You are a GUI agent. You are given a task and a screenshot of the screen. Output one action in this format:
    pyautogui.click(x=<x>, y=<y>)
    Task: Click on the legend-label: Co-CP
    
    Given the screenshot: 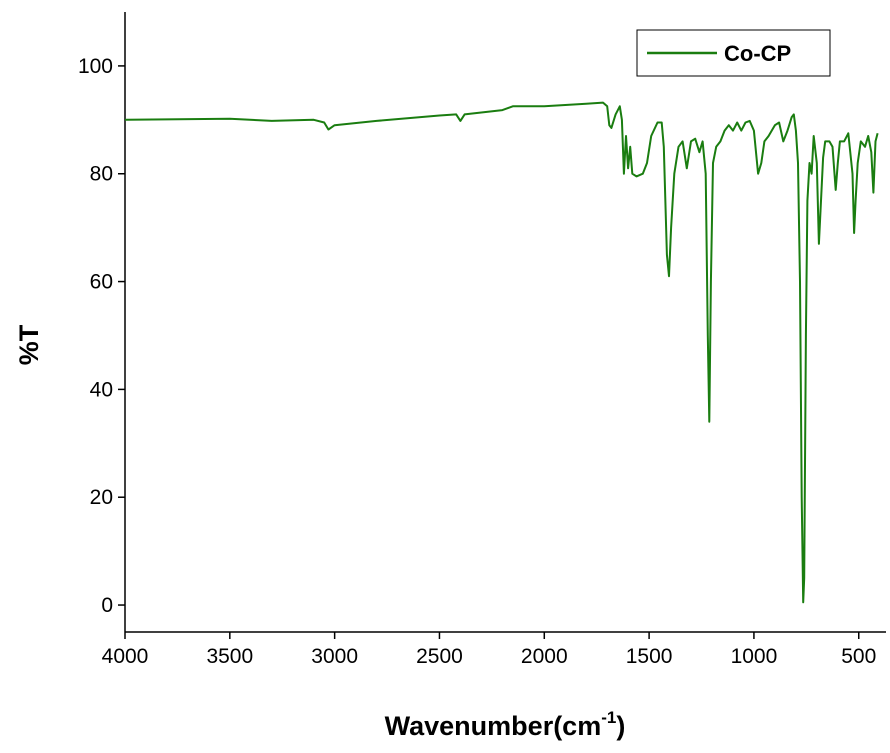 What is the action you would take?
    pyautogui.click(x=757, y=53)
    